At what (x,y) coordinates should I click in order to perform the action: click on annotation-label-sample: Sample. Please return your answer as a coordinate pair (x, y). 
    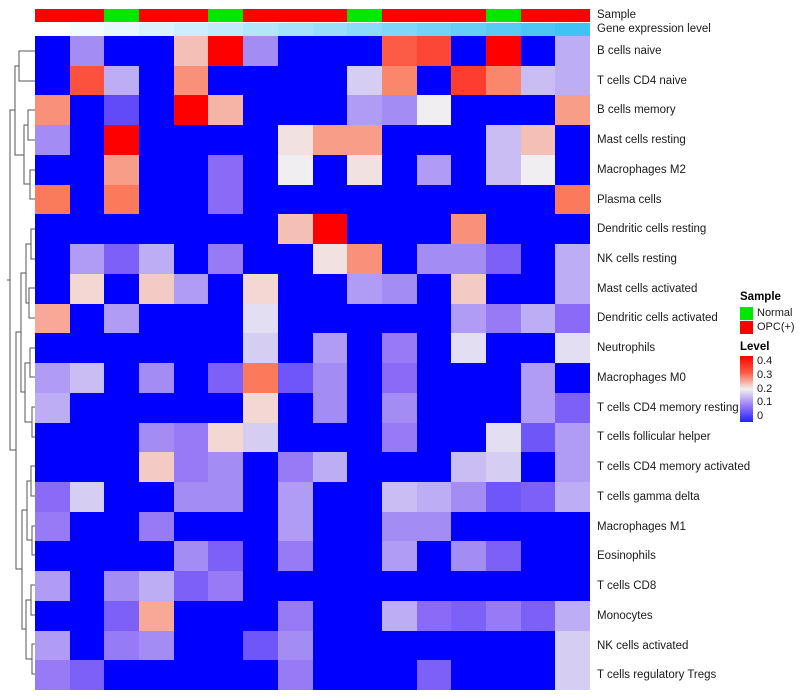
    Looking at the image, I should click on (616, 15).